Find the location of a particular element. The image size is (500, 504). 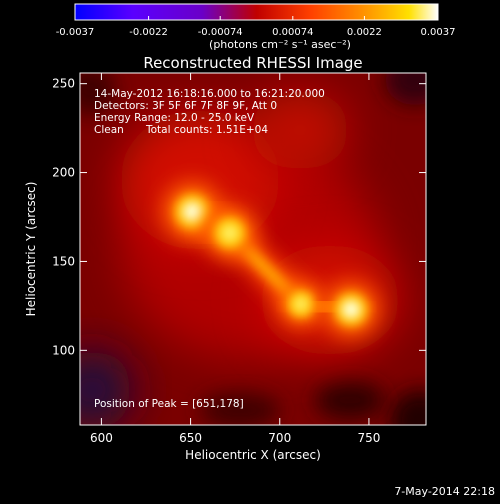

detectors-text: Detectors: 3F 5F 6F 7F 8F 9F, Att 0 is located at coordinates (185, 106).